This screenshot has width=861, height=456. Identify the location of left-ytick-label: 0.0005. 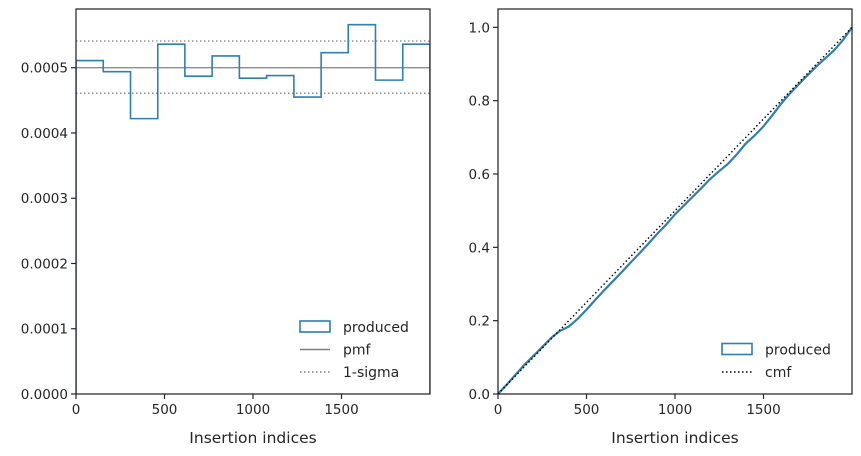
(44, 69).